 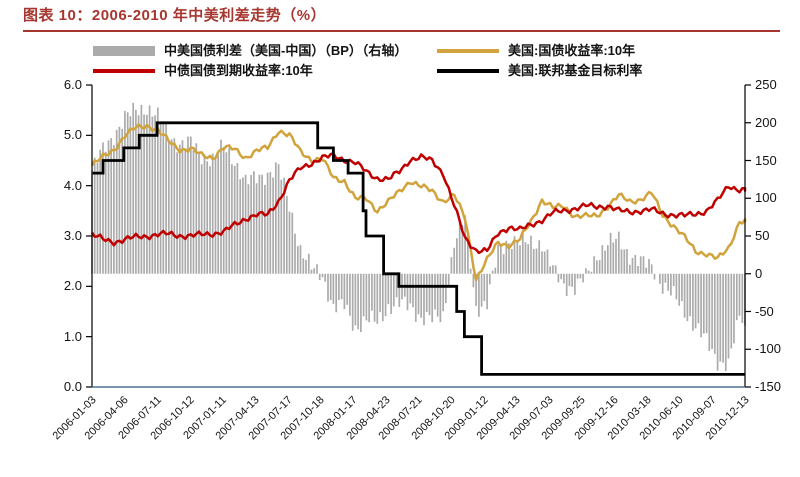 I want to click on legend-label: 美国:国债收益率:10年, so click(x=572, y=50).